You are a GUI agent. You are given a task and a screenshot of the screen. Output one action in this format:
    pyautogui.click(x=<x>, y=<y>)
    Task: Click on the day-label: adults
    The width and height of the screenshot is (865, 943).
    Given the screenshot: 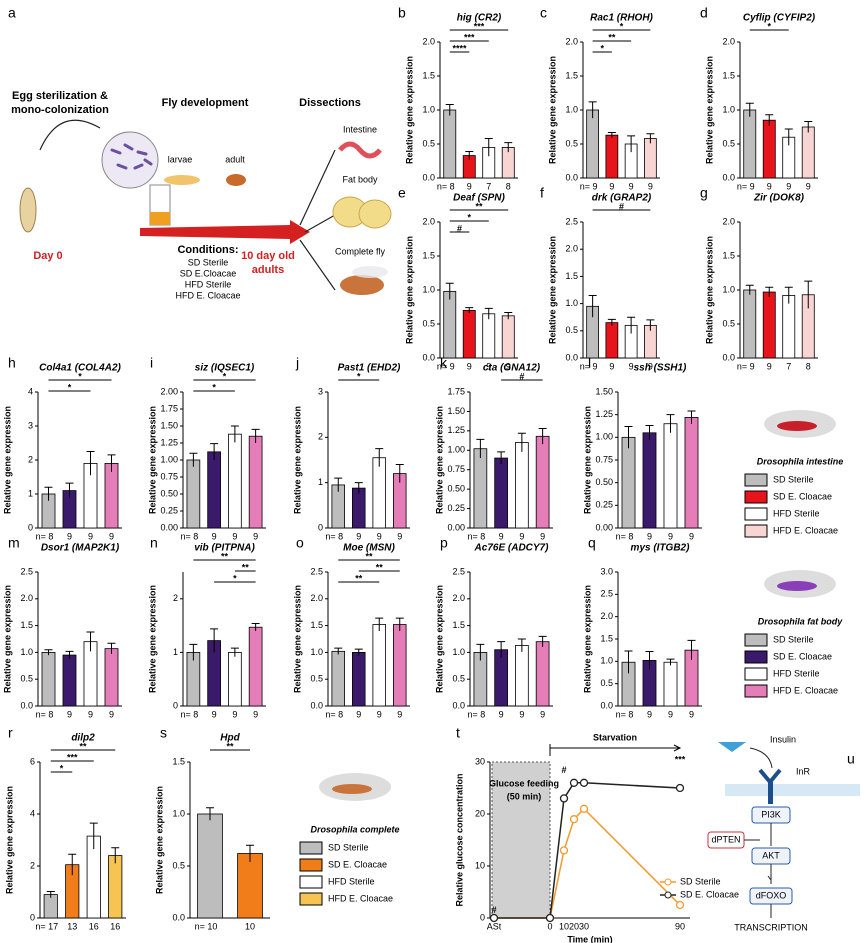 What is the action you would take?
    pyautogui.click(x=268, y=270)
    